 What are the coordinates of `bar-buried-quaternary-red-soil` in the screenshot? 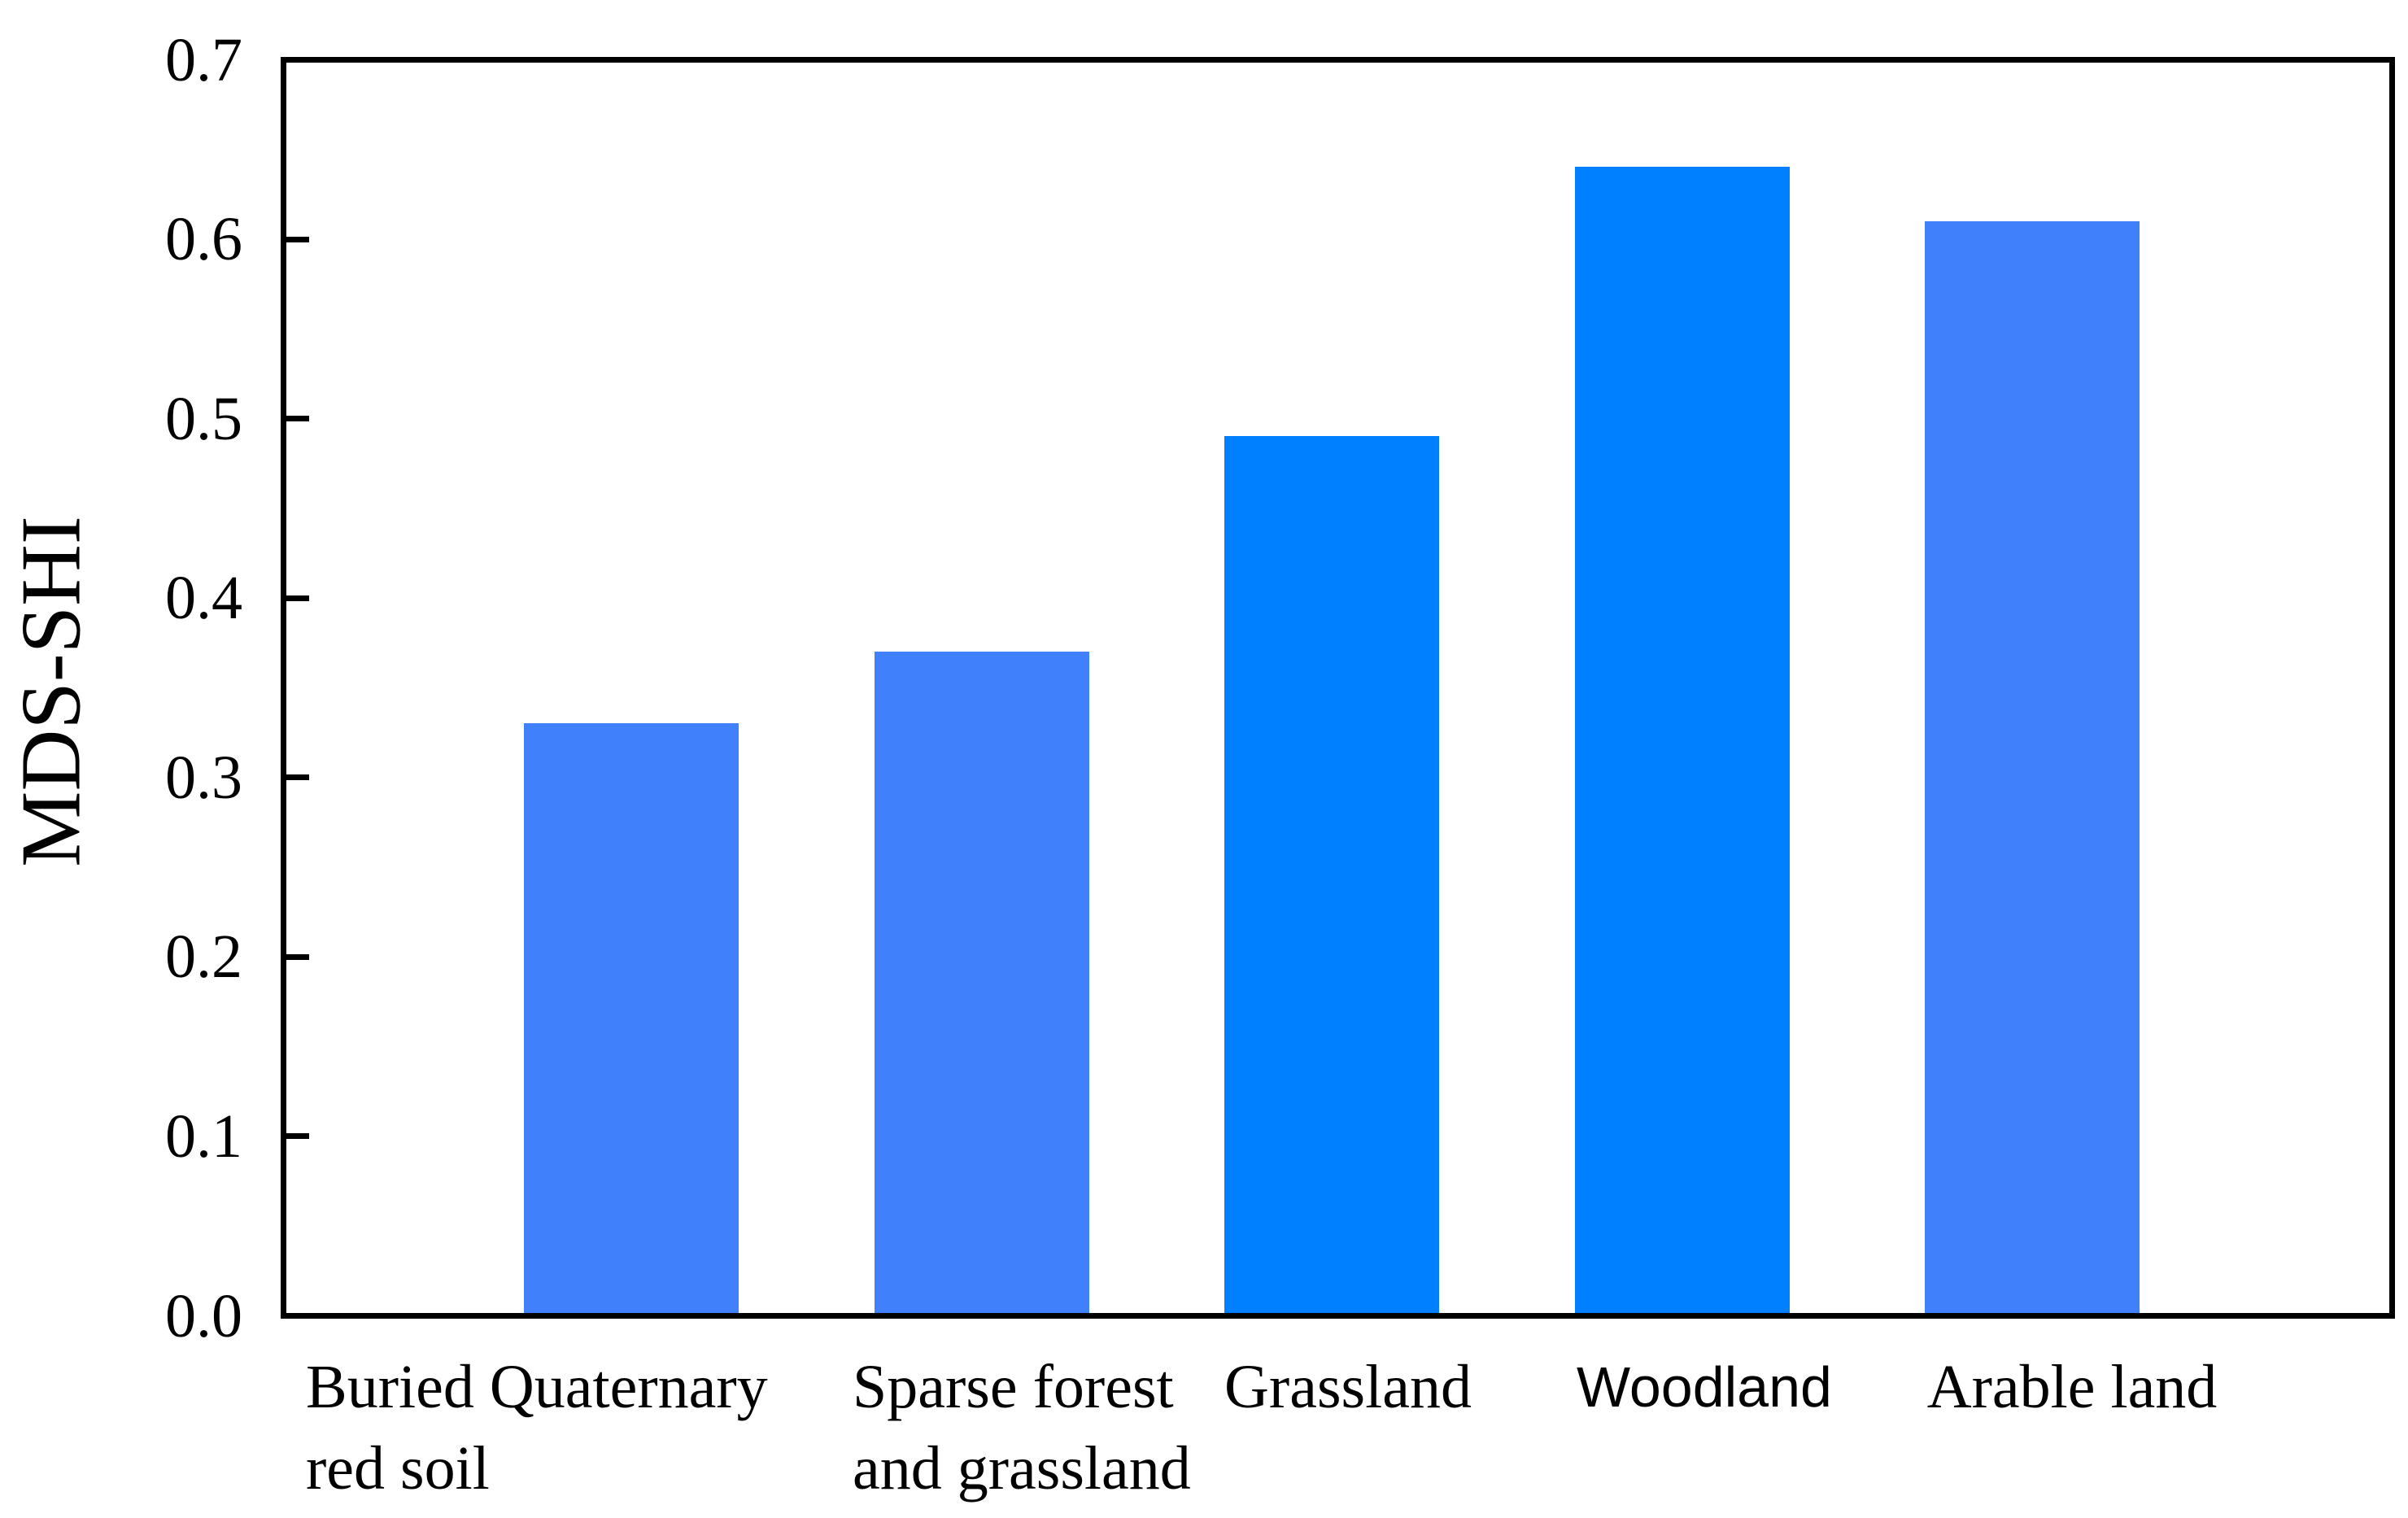 It's located at (632, 1019).